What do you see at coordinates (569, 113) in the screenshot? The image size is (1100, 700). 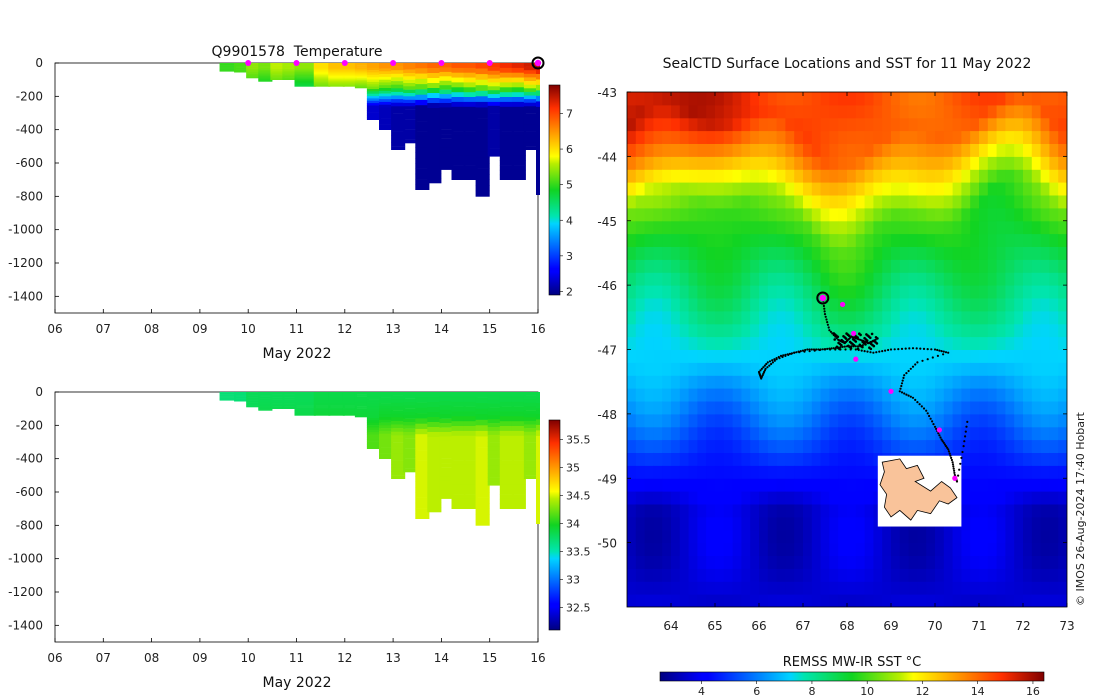 I see `temp-colorbar-tick-label: 7` at bounding box center [569, 113].